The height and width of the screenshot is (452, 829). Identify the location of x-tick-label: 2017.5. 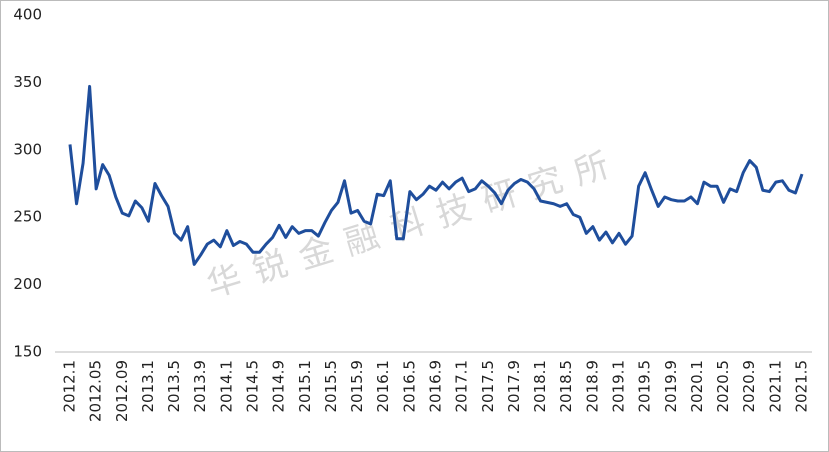
(488, 386).